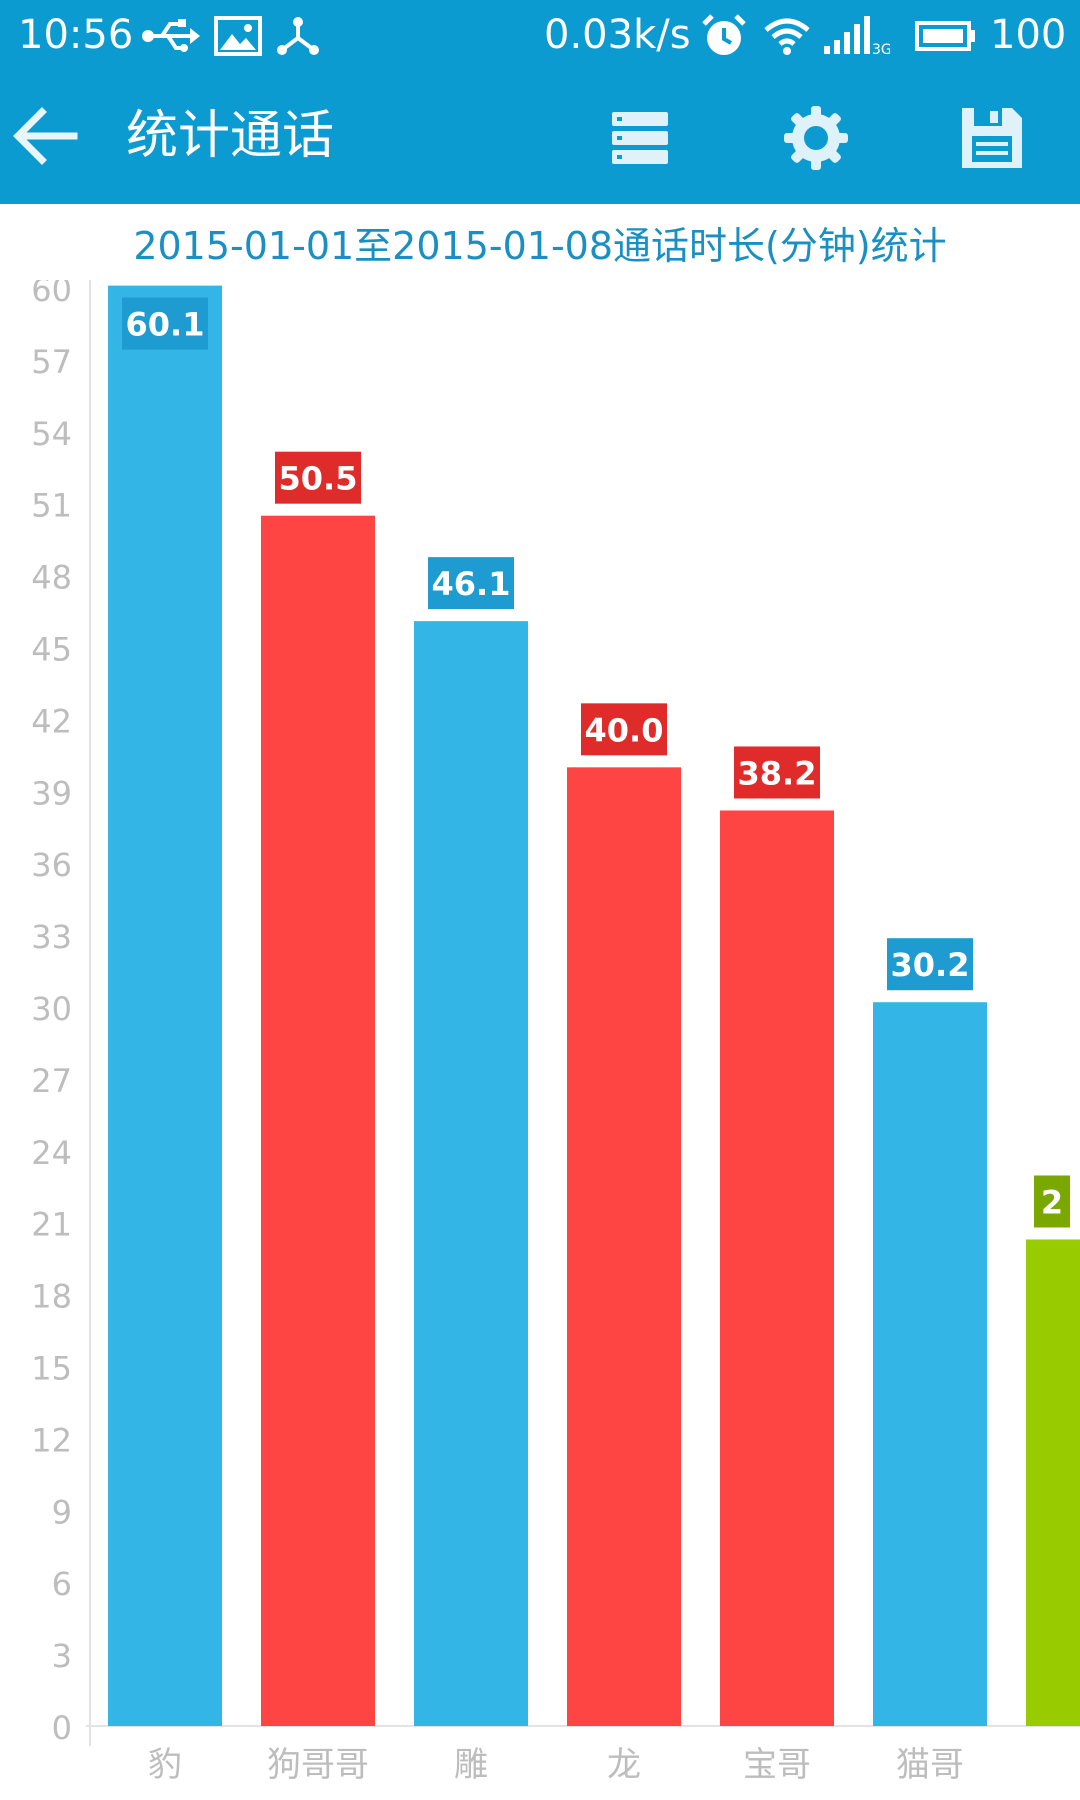  Describe the element at coordinates (51, 1440) in the screenshot. I see `y-tick-label: 12` at that location.